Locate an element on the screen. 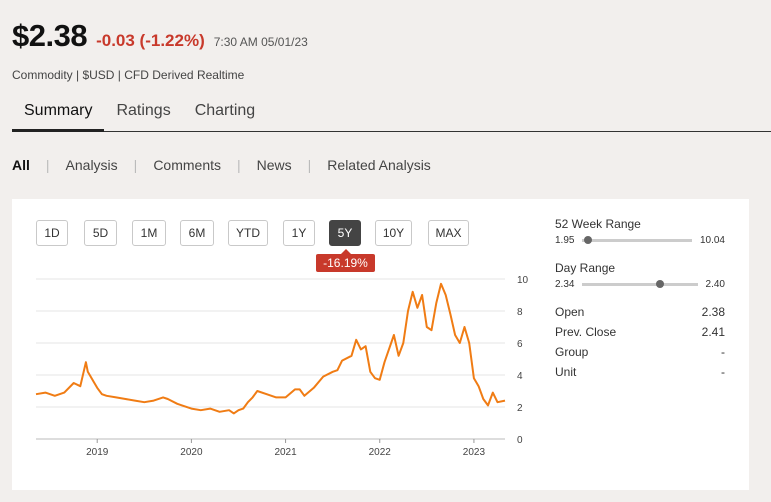 Image resolution: width=771 pixels, height=502 pixels. price-change: -0.03 (-1.22%) is located at coordinates (150, 40).